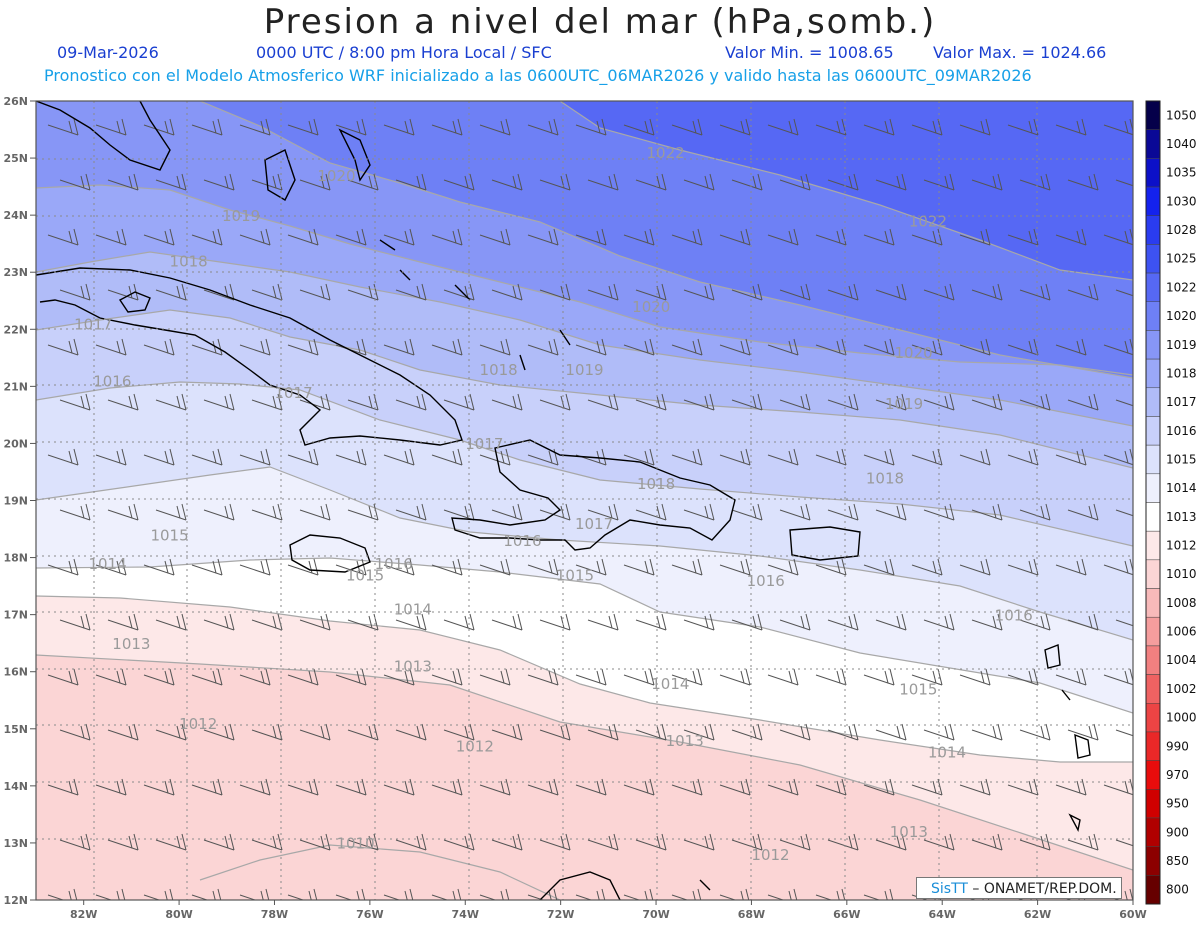 The width and height of the screenshot is (1200, 927). What do you see at coordinates (1181, 459) in the screenshot?
I see `colorbar-label: 1015` at bounding box center [1181, 459].